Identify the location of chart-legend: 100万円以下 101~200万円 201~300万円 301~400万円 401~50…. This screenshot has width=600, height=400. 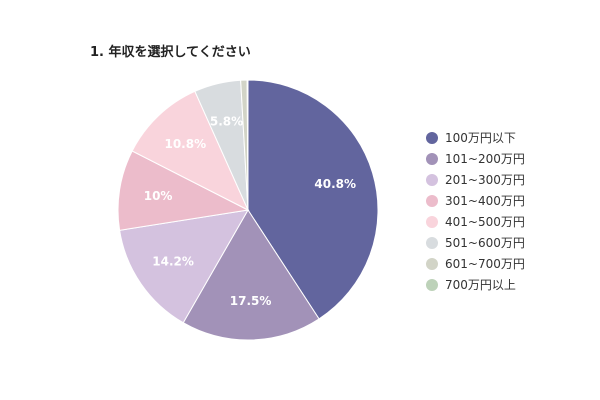
(475, 211).